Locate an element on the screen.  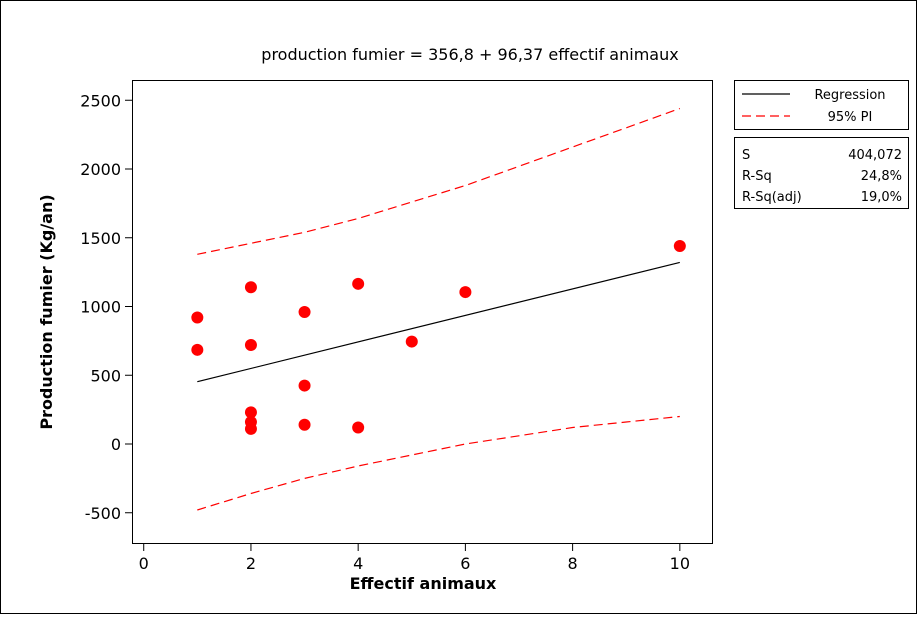
x-tick-label: 4 is located at coordinates (358, 563).